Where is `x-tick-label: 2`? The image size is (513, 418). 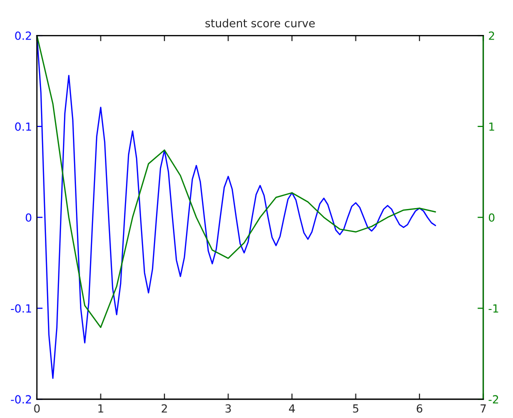
x-tick-label: 2 is located at coordinates (164, 408).